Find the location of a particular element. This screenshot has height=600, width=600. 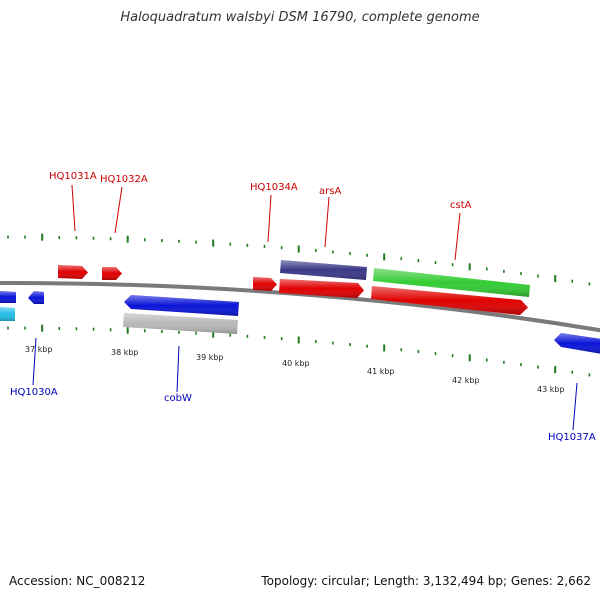

scale-label: 41 kbp is located at coordinates (381, 371).